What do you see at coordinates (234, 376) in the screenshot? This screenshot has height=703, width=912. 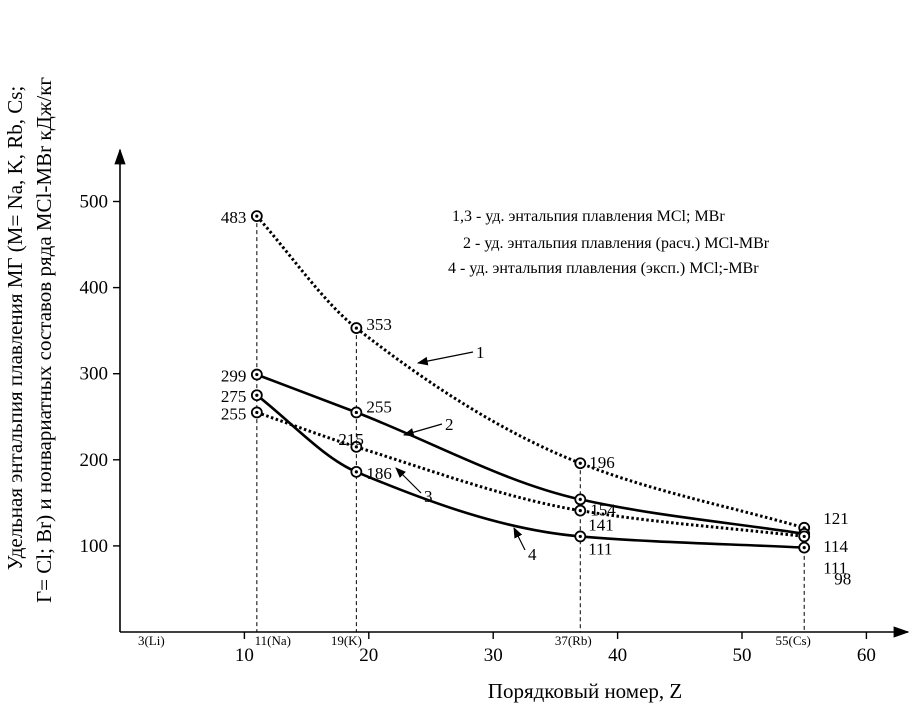 I see `value-label: 299` at bounding box center [234, 376].